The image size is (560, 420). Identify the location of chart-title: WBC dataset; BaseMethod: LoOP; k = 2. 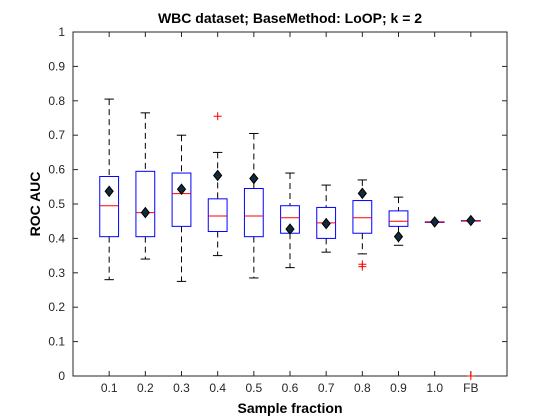
(290, 18).